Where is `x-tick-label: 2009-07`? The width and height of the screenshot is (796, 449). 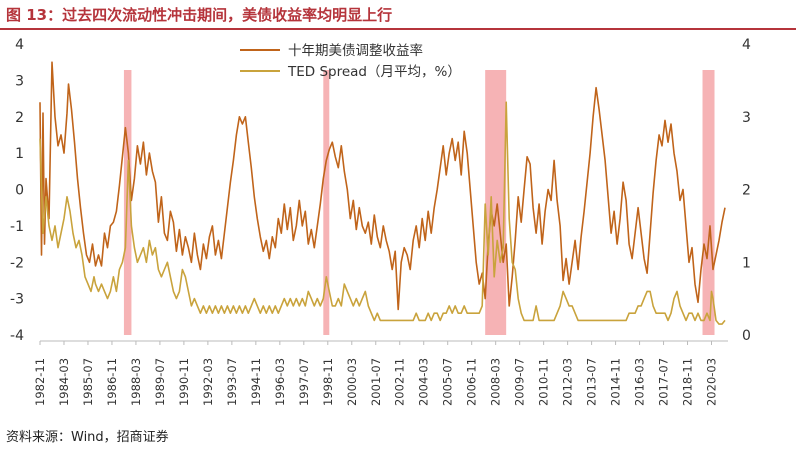 x-tick-label: 2009-07 is located at coordinates (520, 382).